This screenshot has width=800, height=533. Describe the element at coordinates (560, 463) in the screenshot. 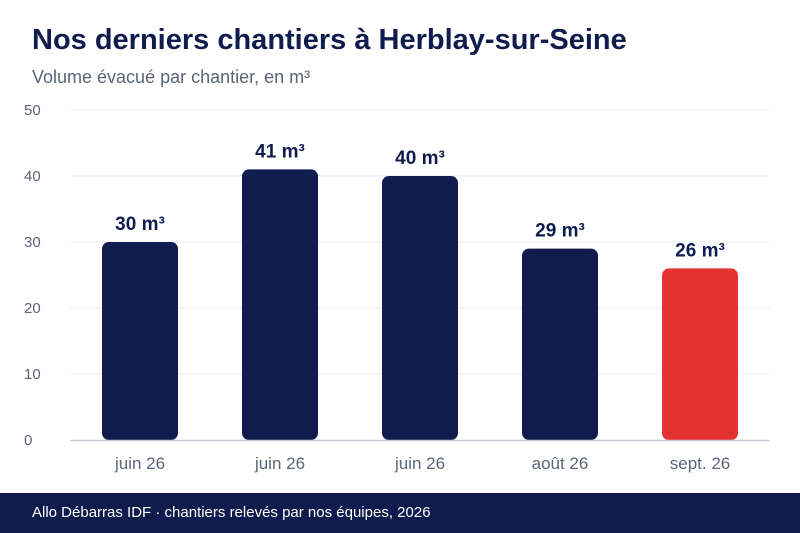

I see `x-tick-label: août 26` at that location.